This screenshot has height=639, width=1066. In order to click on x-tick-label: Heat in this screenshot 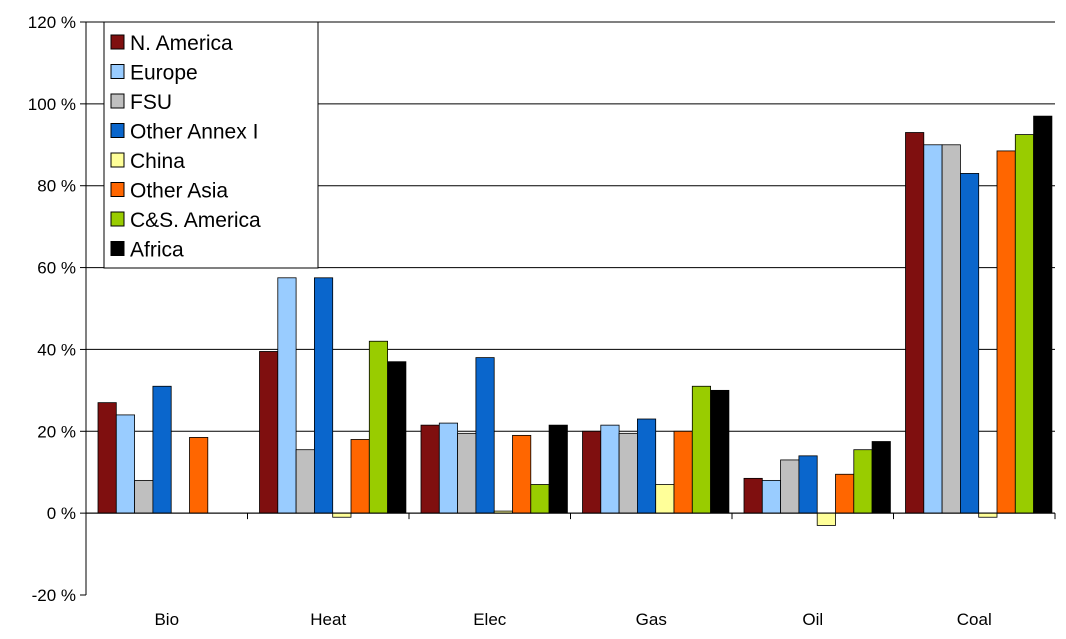, I will do `click(328, 619)`.